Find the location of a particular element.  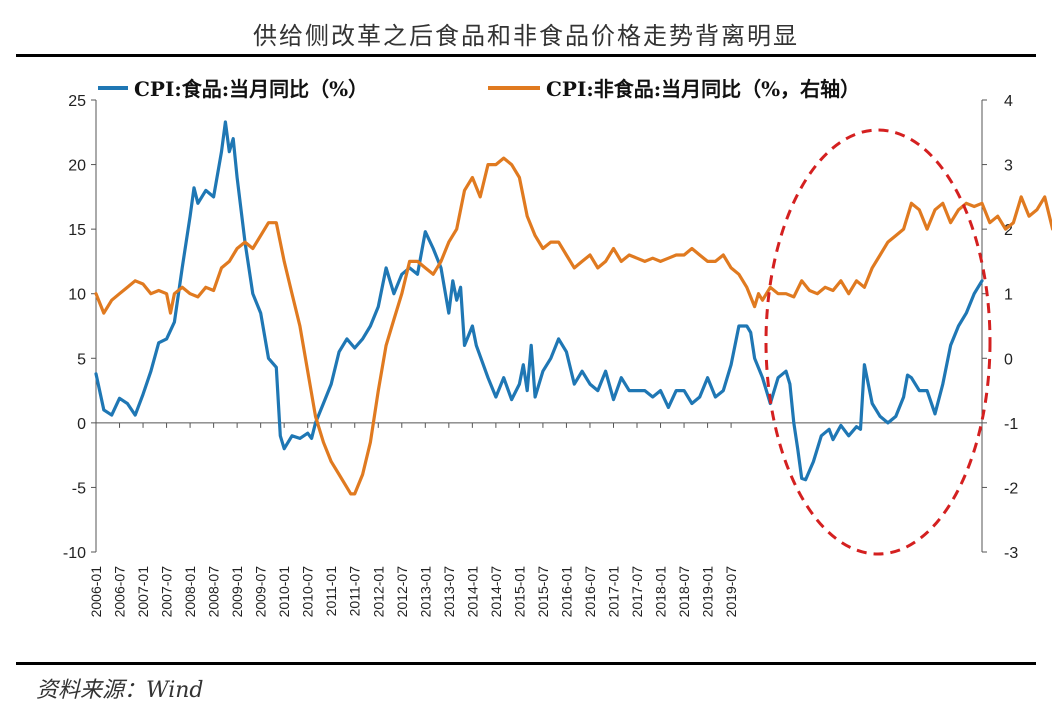

x-axis-label: 2010-07 is located at coordinates (308, 592).